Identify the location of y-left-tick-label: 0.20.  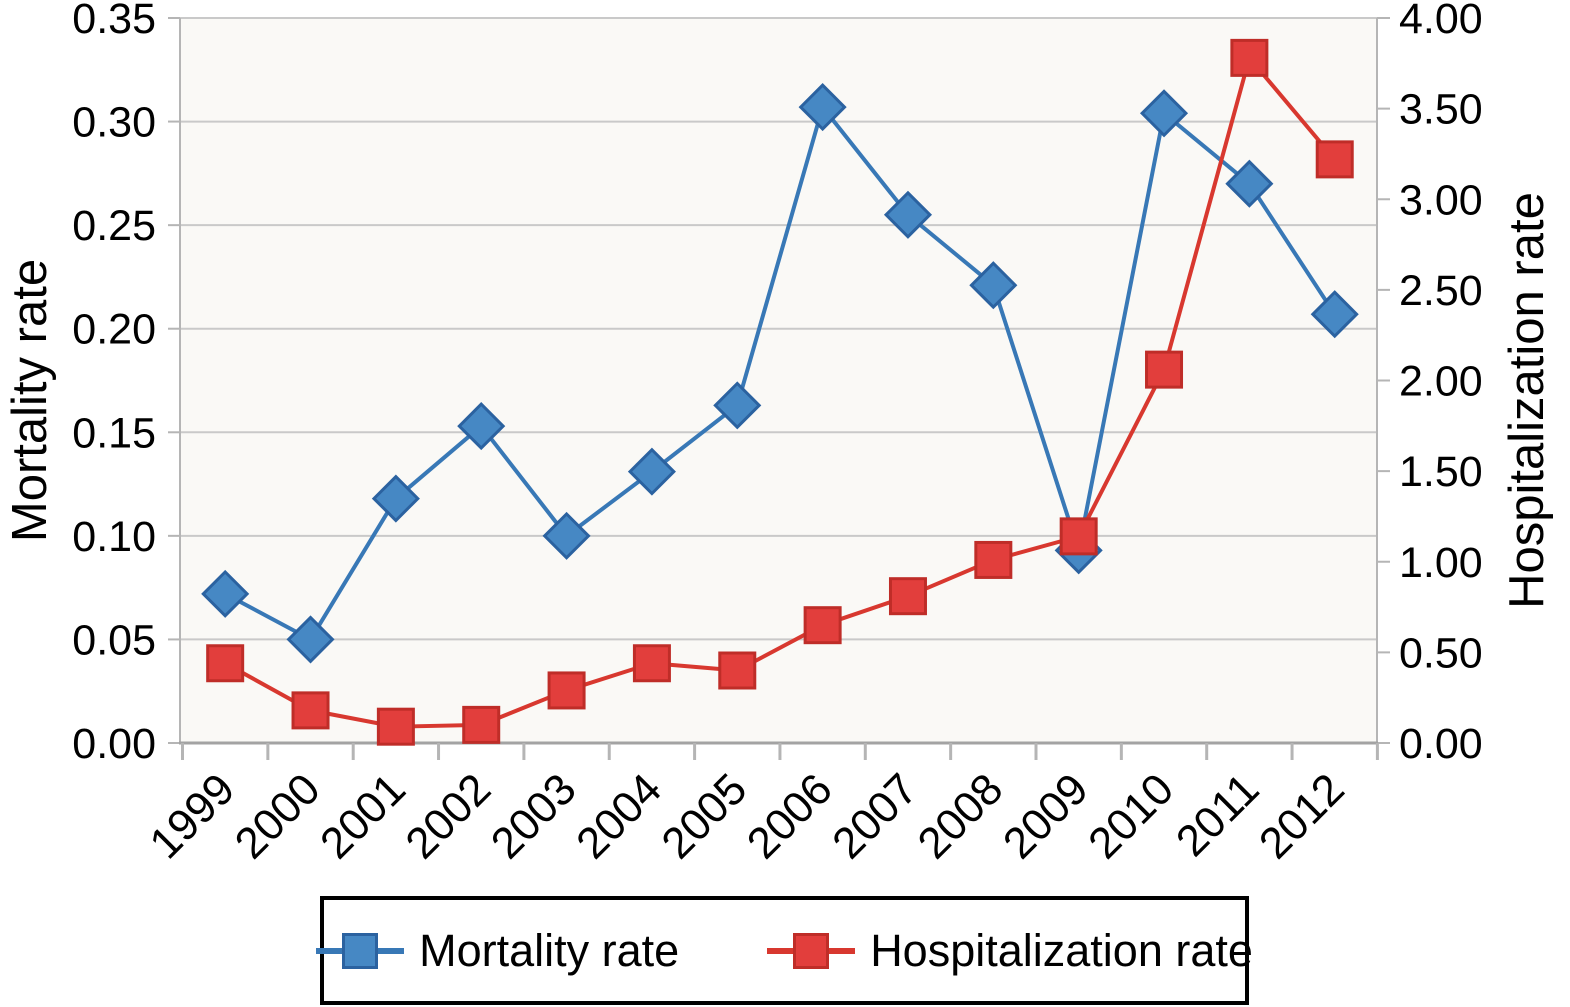
(114, 330).